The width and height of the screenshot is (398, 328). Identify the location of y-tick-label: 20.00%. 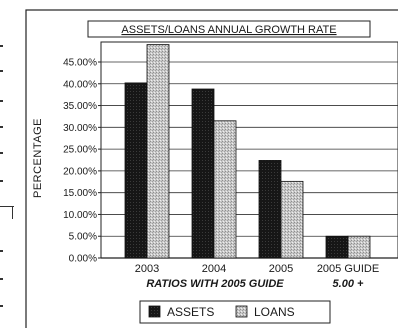
(80, 171).